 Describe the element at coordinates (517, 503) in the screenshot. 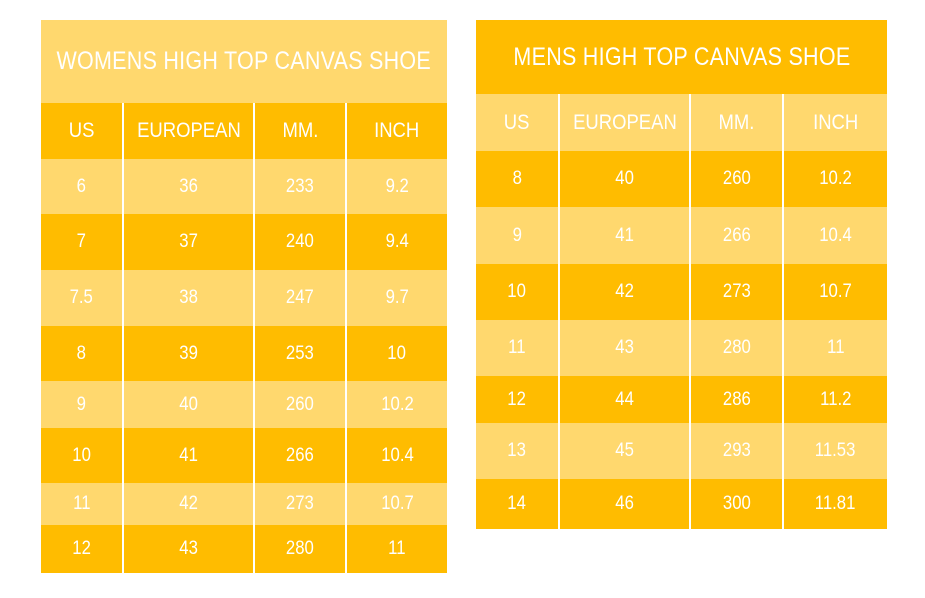

I see `cell-us: 14` at that location.